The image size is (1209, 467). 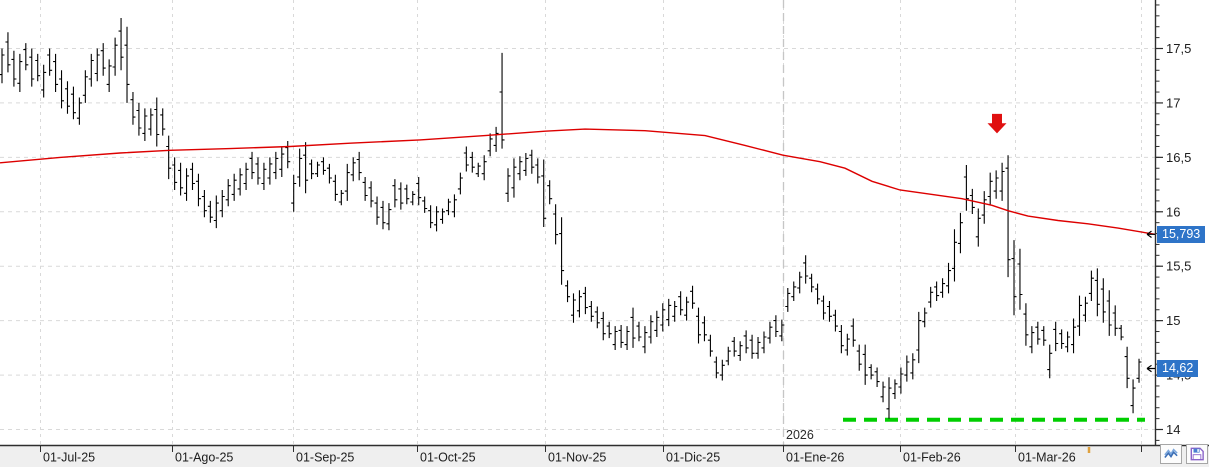 What do you see at coordinates (69, 458) in the screenshot?
I see `x-axis-tick-label: 01-Jul-25` at bounding box center [69, 458].